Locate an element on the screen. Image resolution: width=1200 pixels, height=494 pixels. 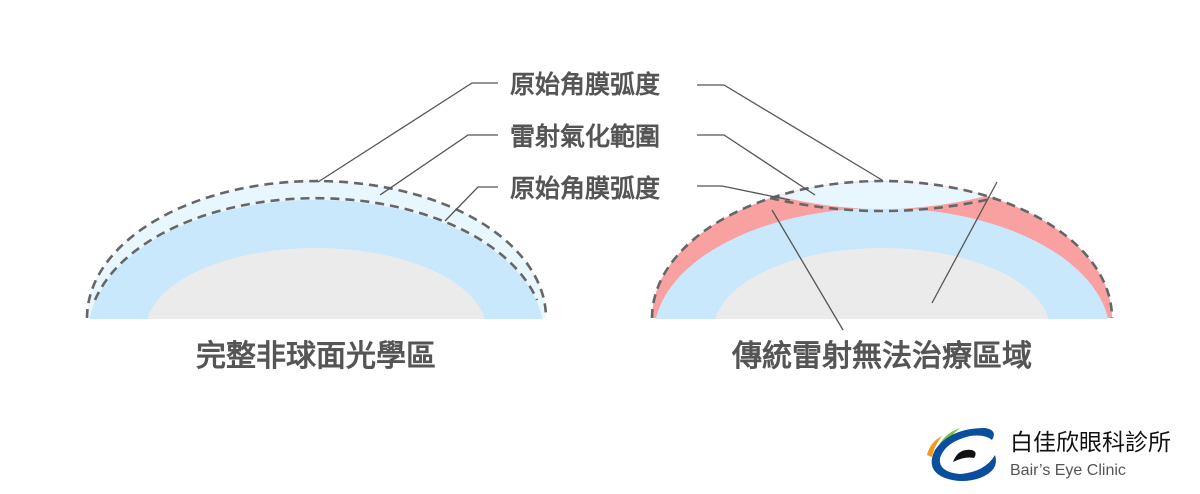
right-cornea is located at coordinates (882, 249).